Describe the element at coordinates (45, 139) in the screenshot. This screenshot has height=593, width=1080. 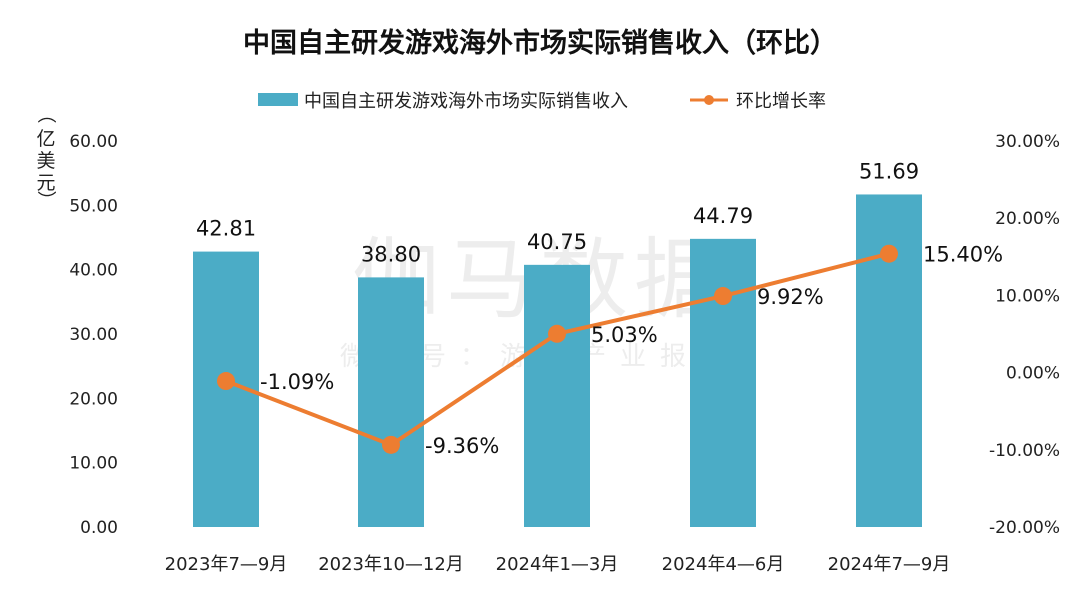
I see `ylabel-char: 亿` at that location.